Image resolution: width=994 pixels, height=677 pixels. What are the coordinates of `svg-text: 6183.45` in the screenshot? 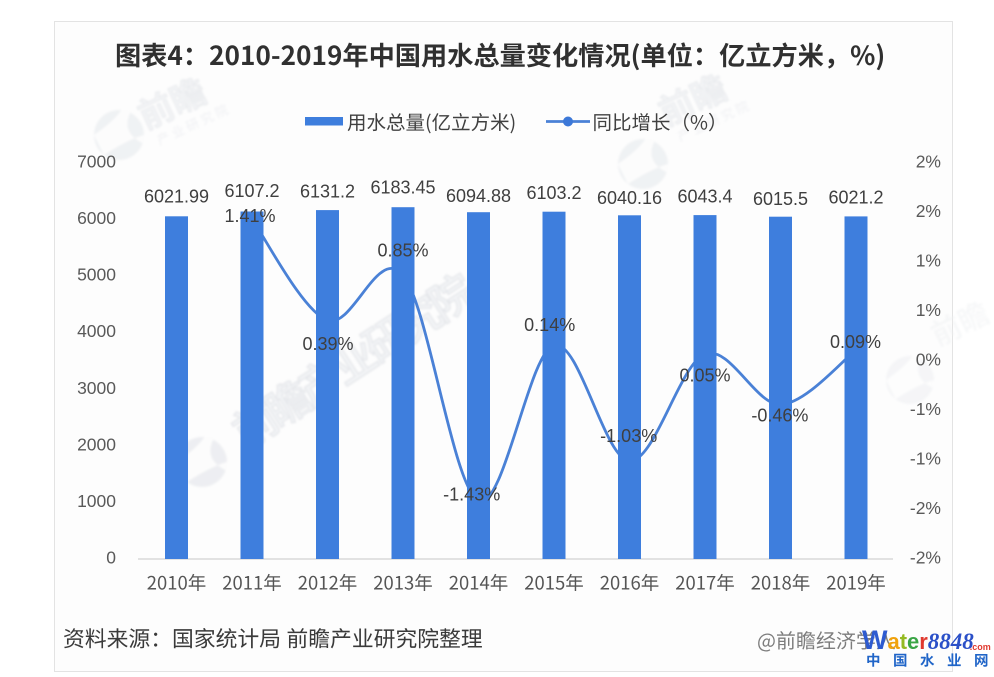 It's located at (402, 188).